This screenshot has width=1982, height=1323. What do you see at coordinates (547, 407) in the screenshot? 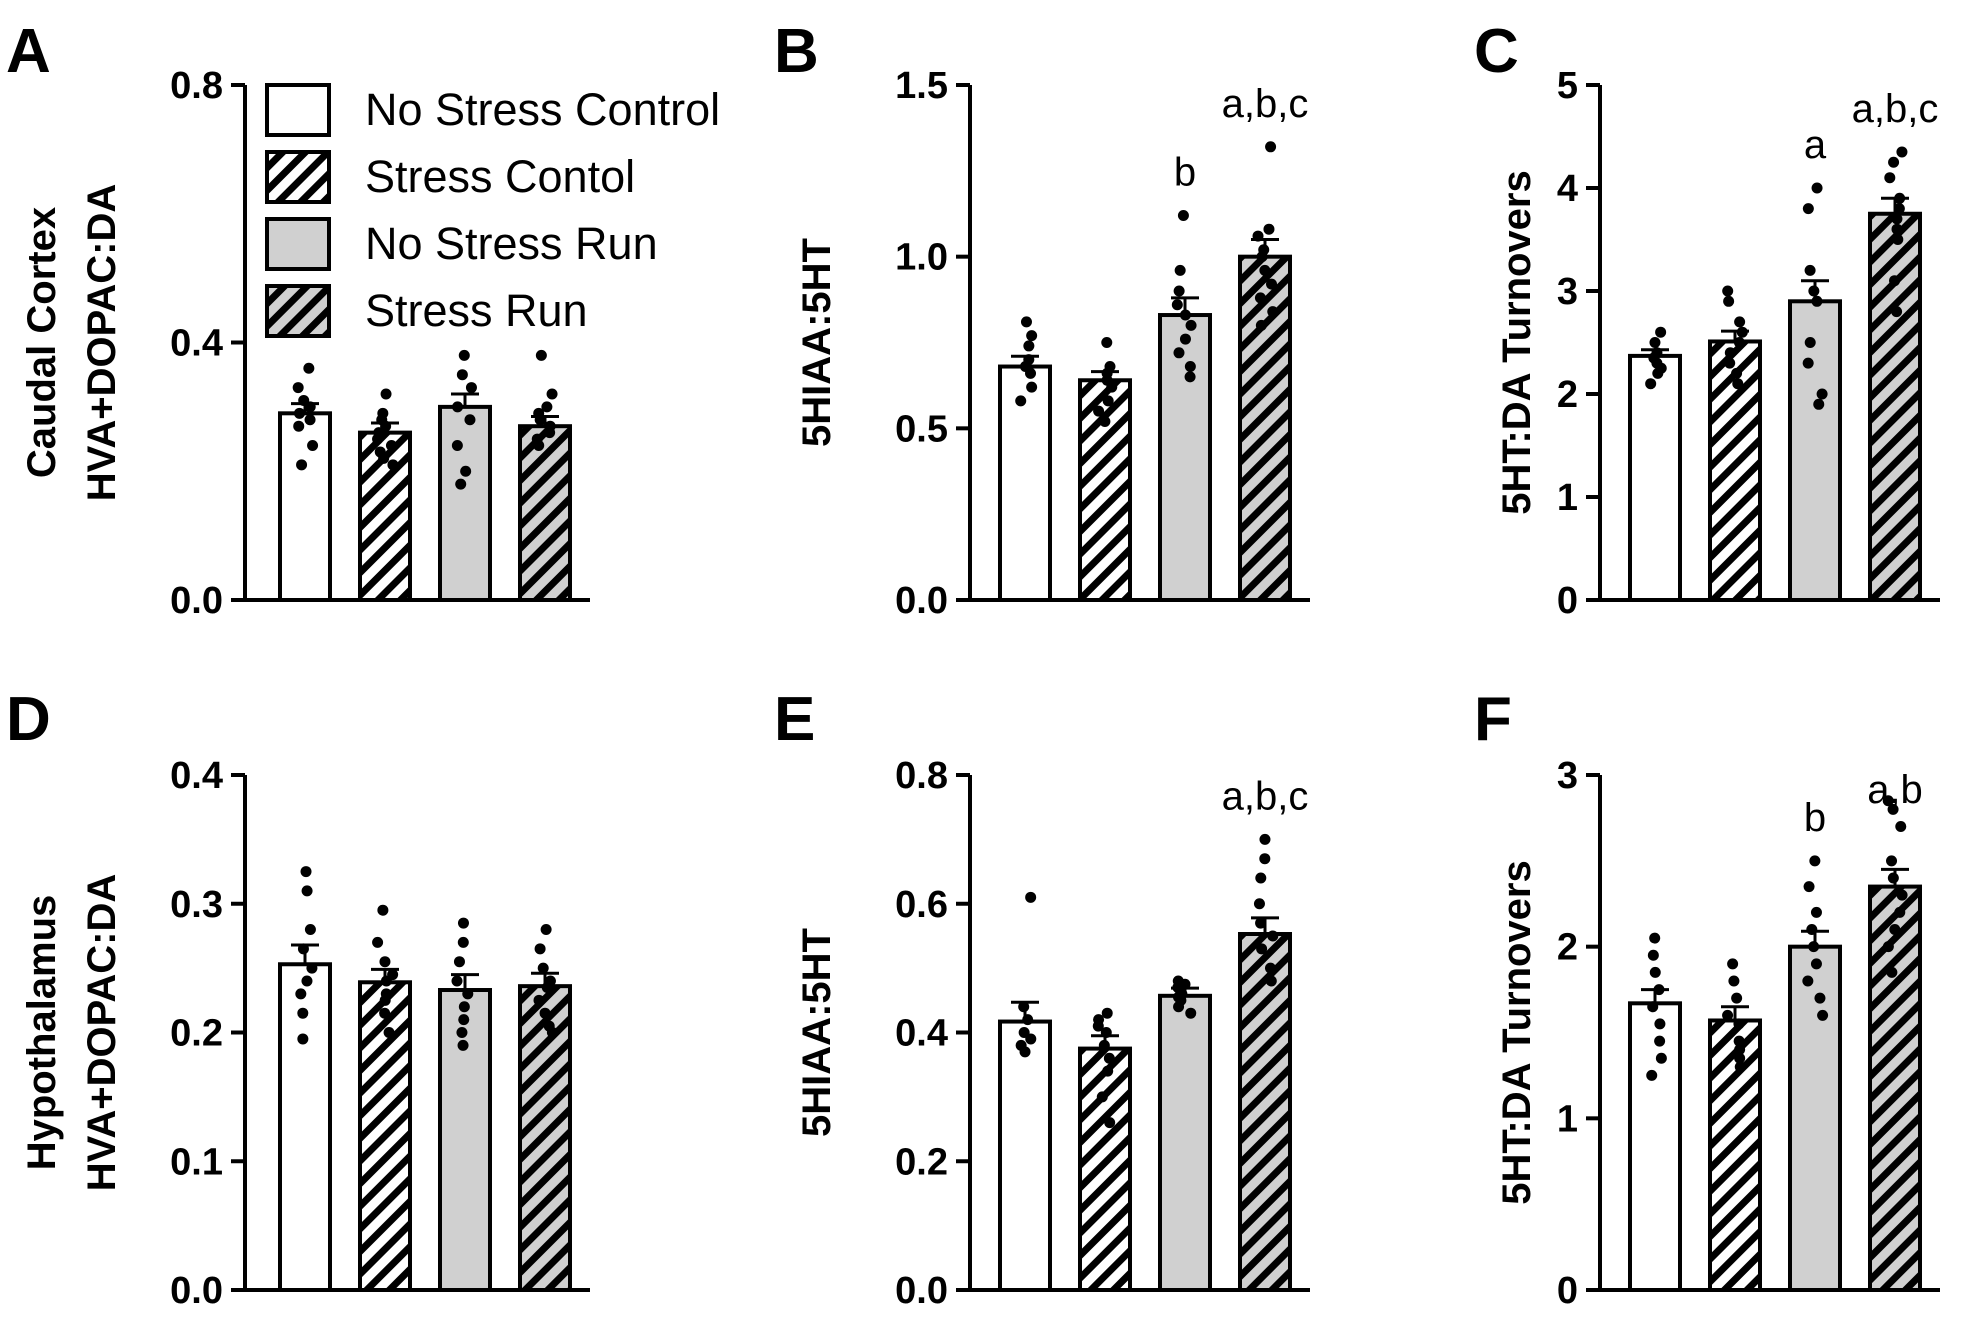
I see `data-point-a-stress-run` at bounding box center [547, 407].